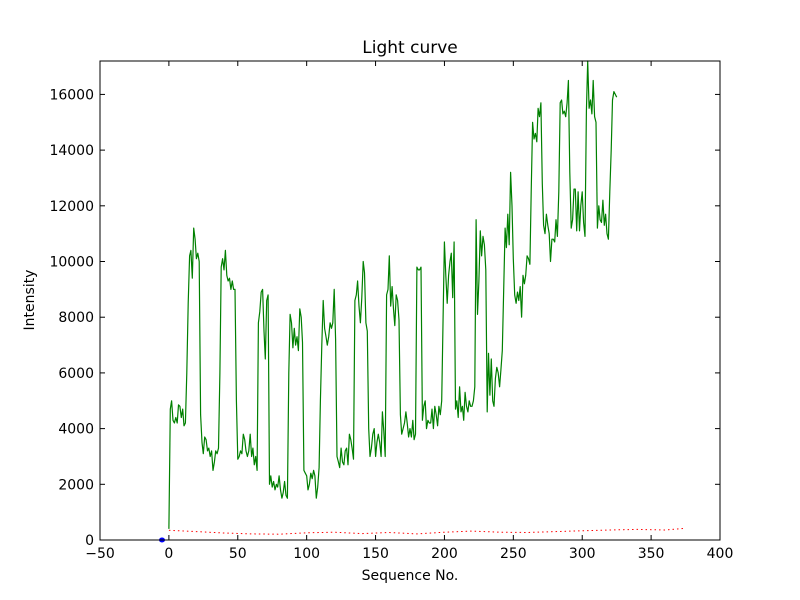 The width and height of the screenshot is (800, 600). Describe the element at coordinates (410, 576) in the screenshot. I see `x-axis-label: Sequence No.` at that location.